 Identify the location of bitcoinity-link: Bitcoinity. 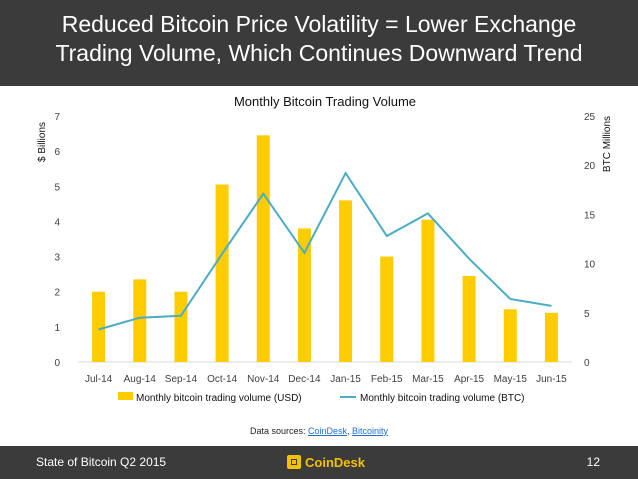
(370, 431).